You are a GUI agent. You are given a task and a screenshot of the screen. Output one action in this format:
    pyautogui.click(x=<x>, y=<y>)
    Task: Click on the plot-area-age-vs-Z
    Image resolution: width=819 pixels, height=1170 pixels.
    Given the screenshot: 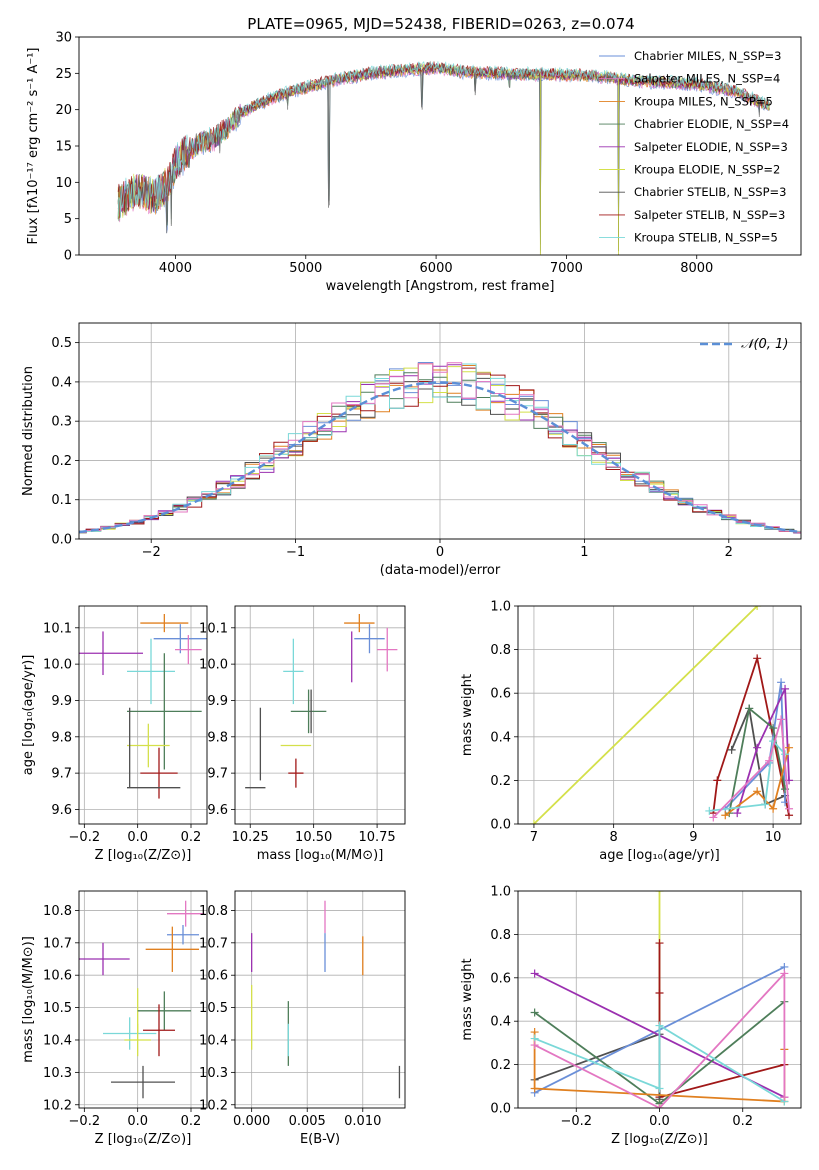 What is the action you would take?
    pyautogui.click(x=143, y=706)
    